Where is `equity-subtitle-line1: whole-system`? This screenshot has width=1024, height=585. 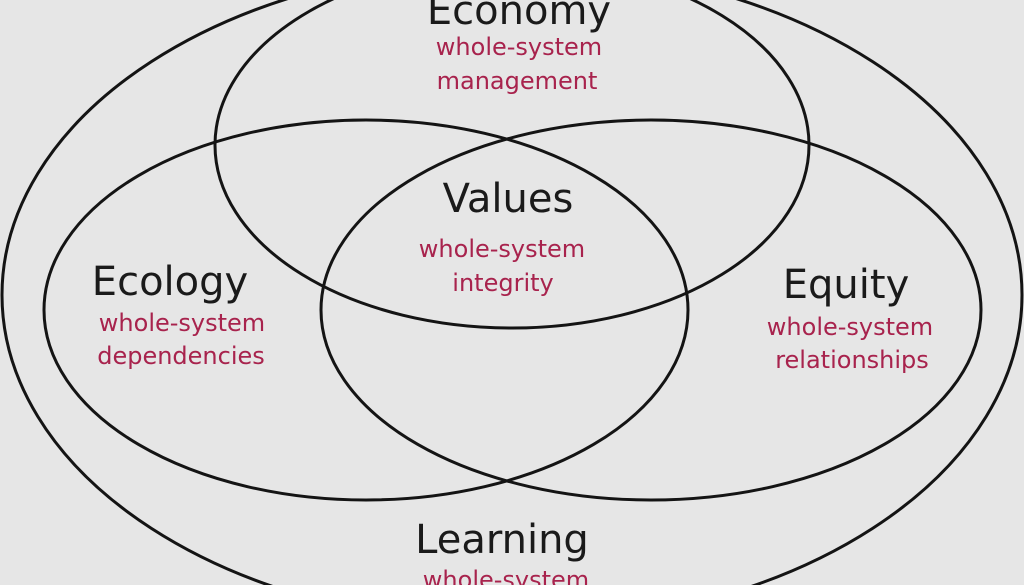
equity-subtitle-line1: whole-system is located at coordinates (850, 327).